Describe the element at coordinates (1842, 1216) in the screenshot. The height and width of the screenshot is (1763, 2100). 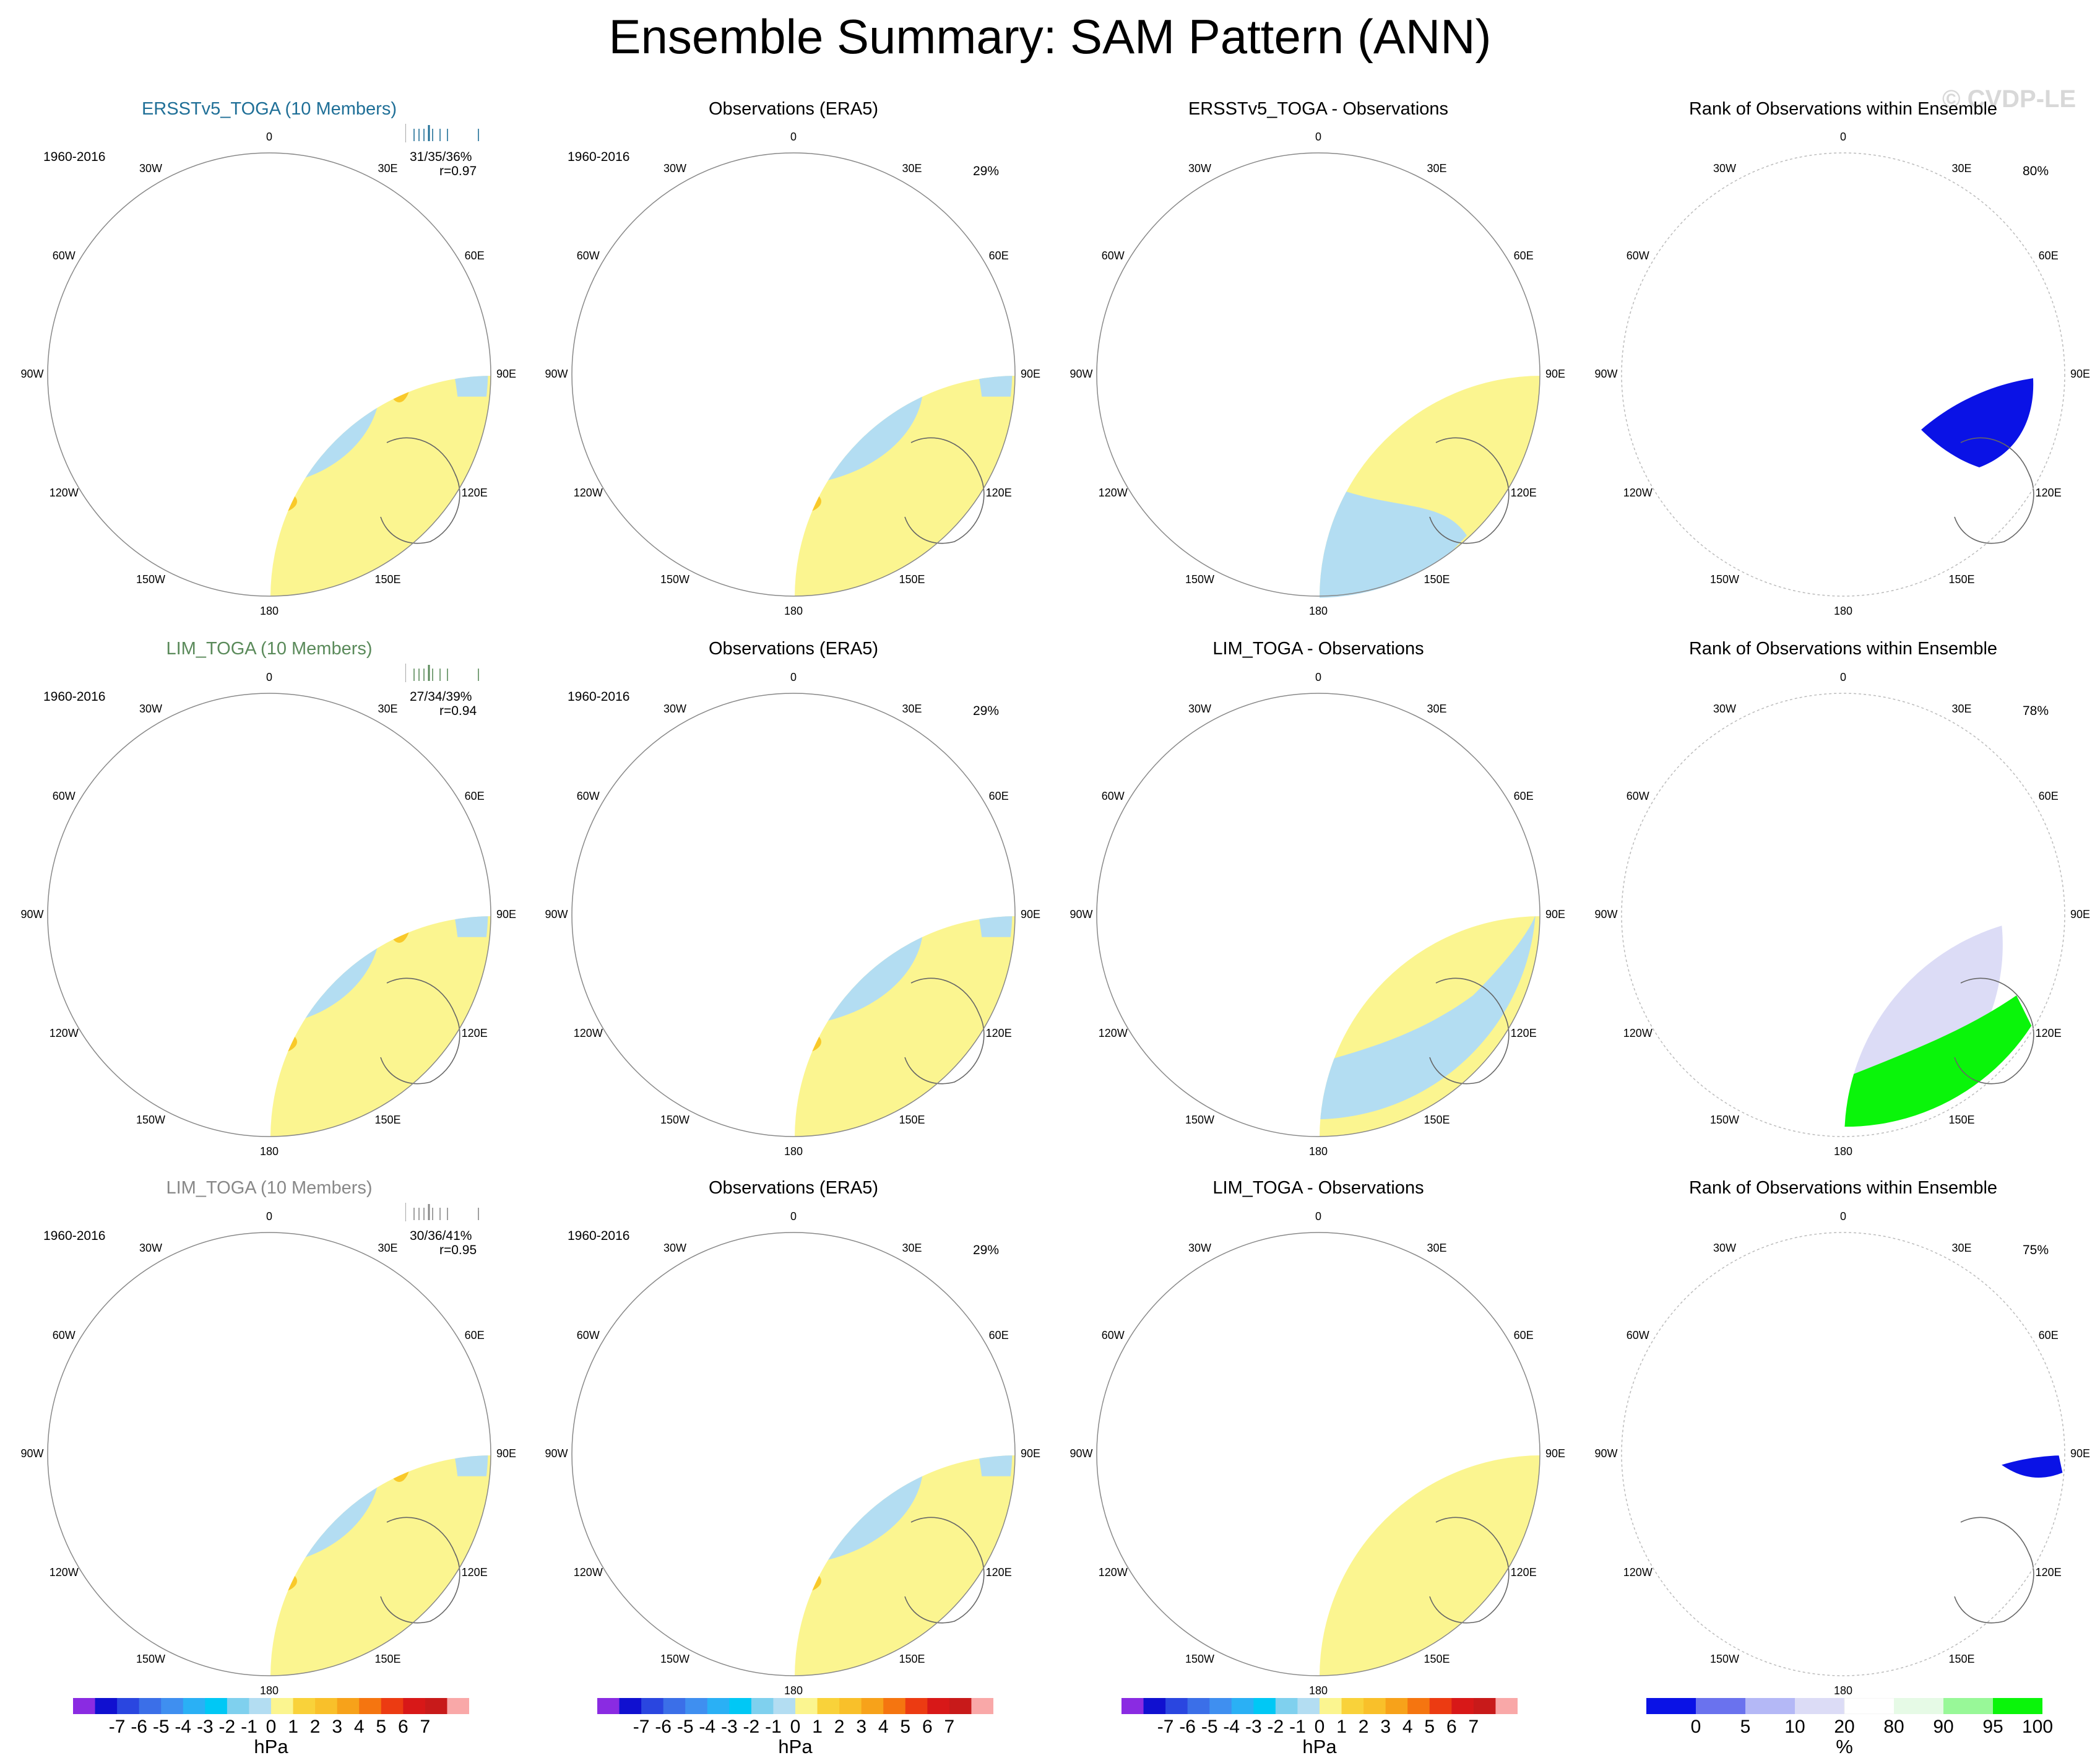
I see `longitude-label: 0` at that location.